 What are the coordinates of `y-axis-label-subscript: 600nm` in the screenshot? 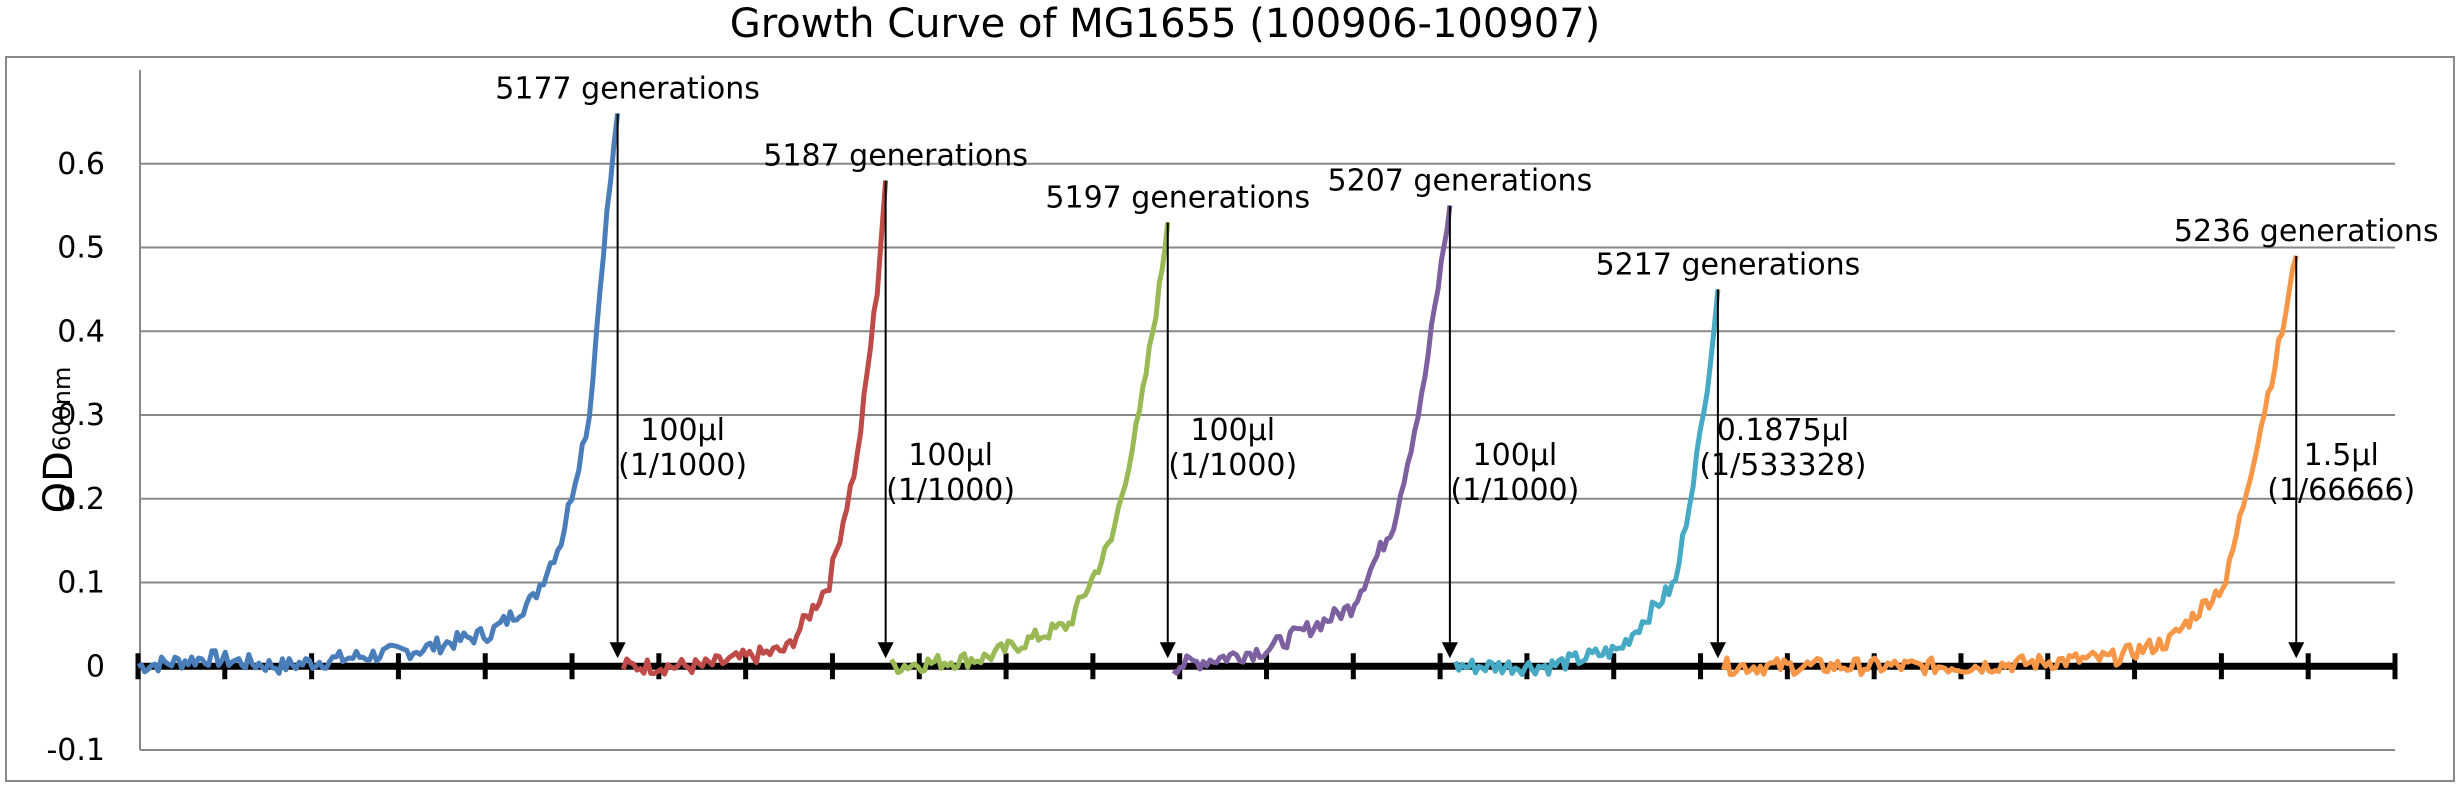 It's located at (62, 409).